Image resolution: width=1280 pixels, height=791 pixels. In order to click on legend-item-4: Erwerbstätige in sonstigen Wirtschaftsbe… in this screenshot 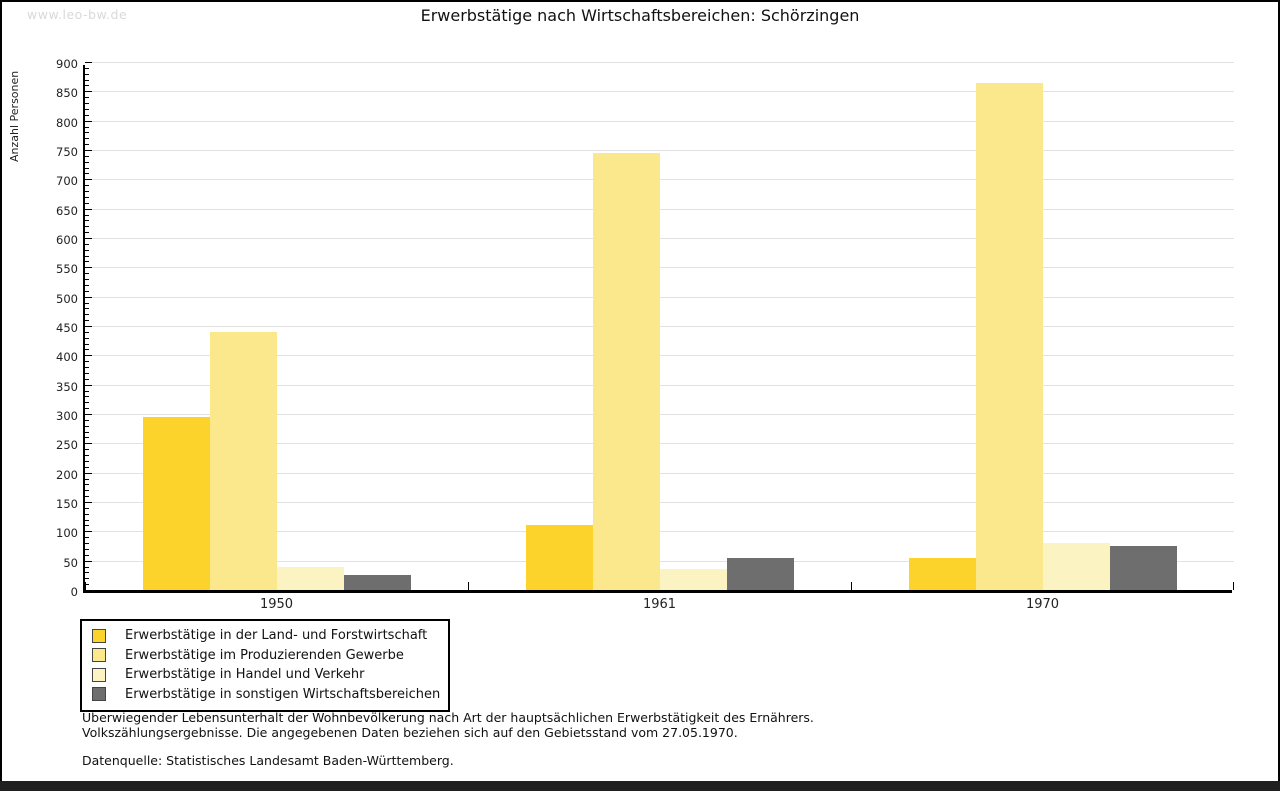, I will do `click(265, 695)`.